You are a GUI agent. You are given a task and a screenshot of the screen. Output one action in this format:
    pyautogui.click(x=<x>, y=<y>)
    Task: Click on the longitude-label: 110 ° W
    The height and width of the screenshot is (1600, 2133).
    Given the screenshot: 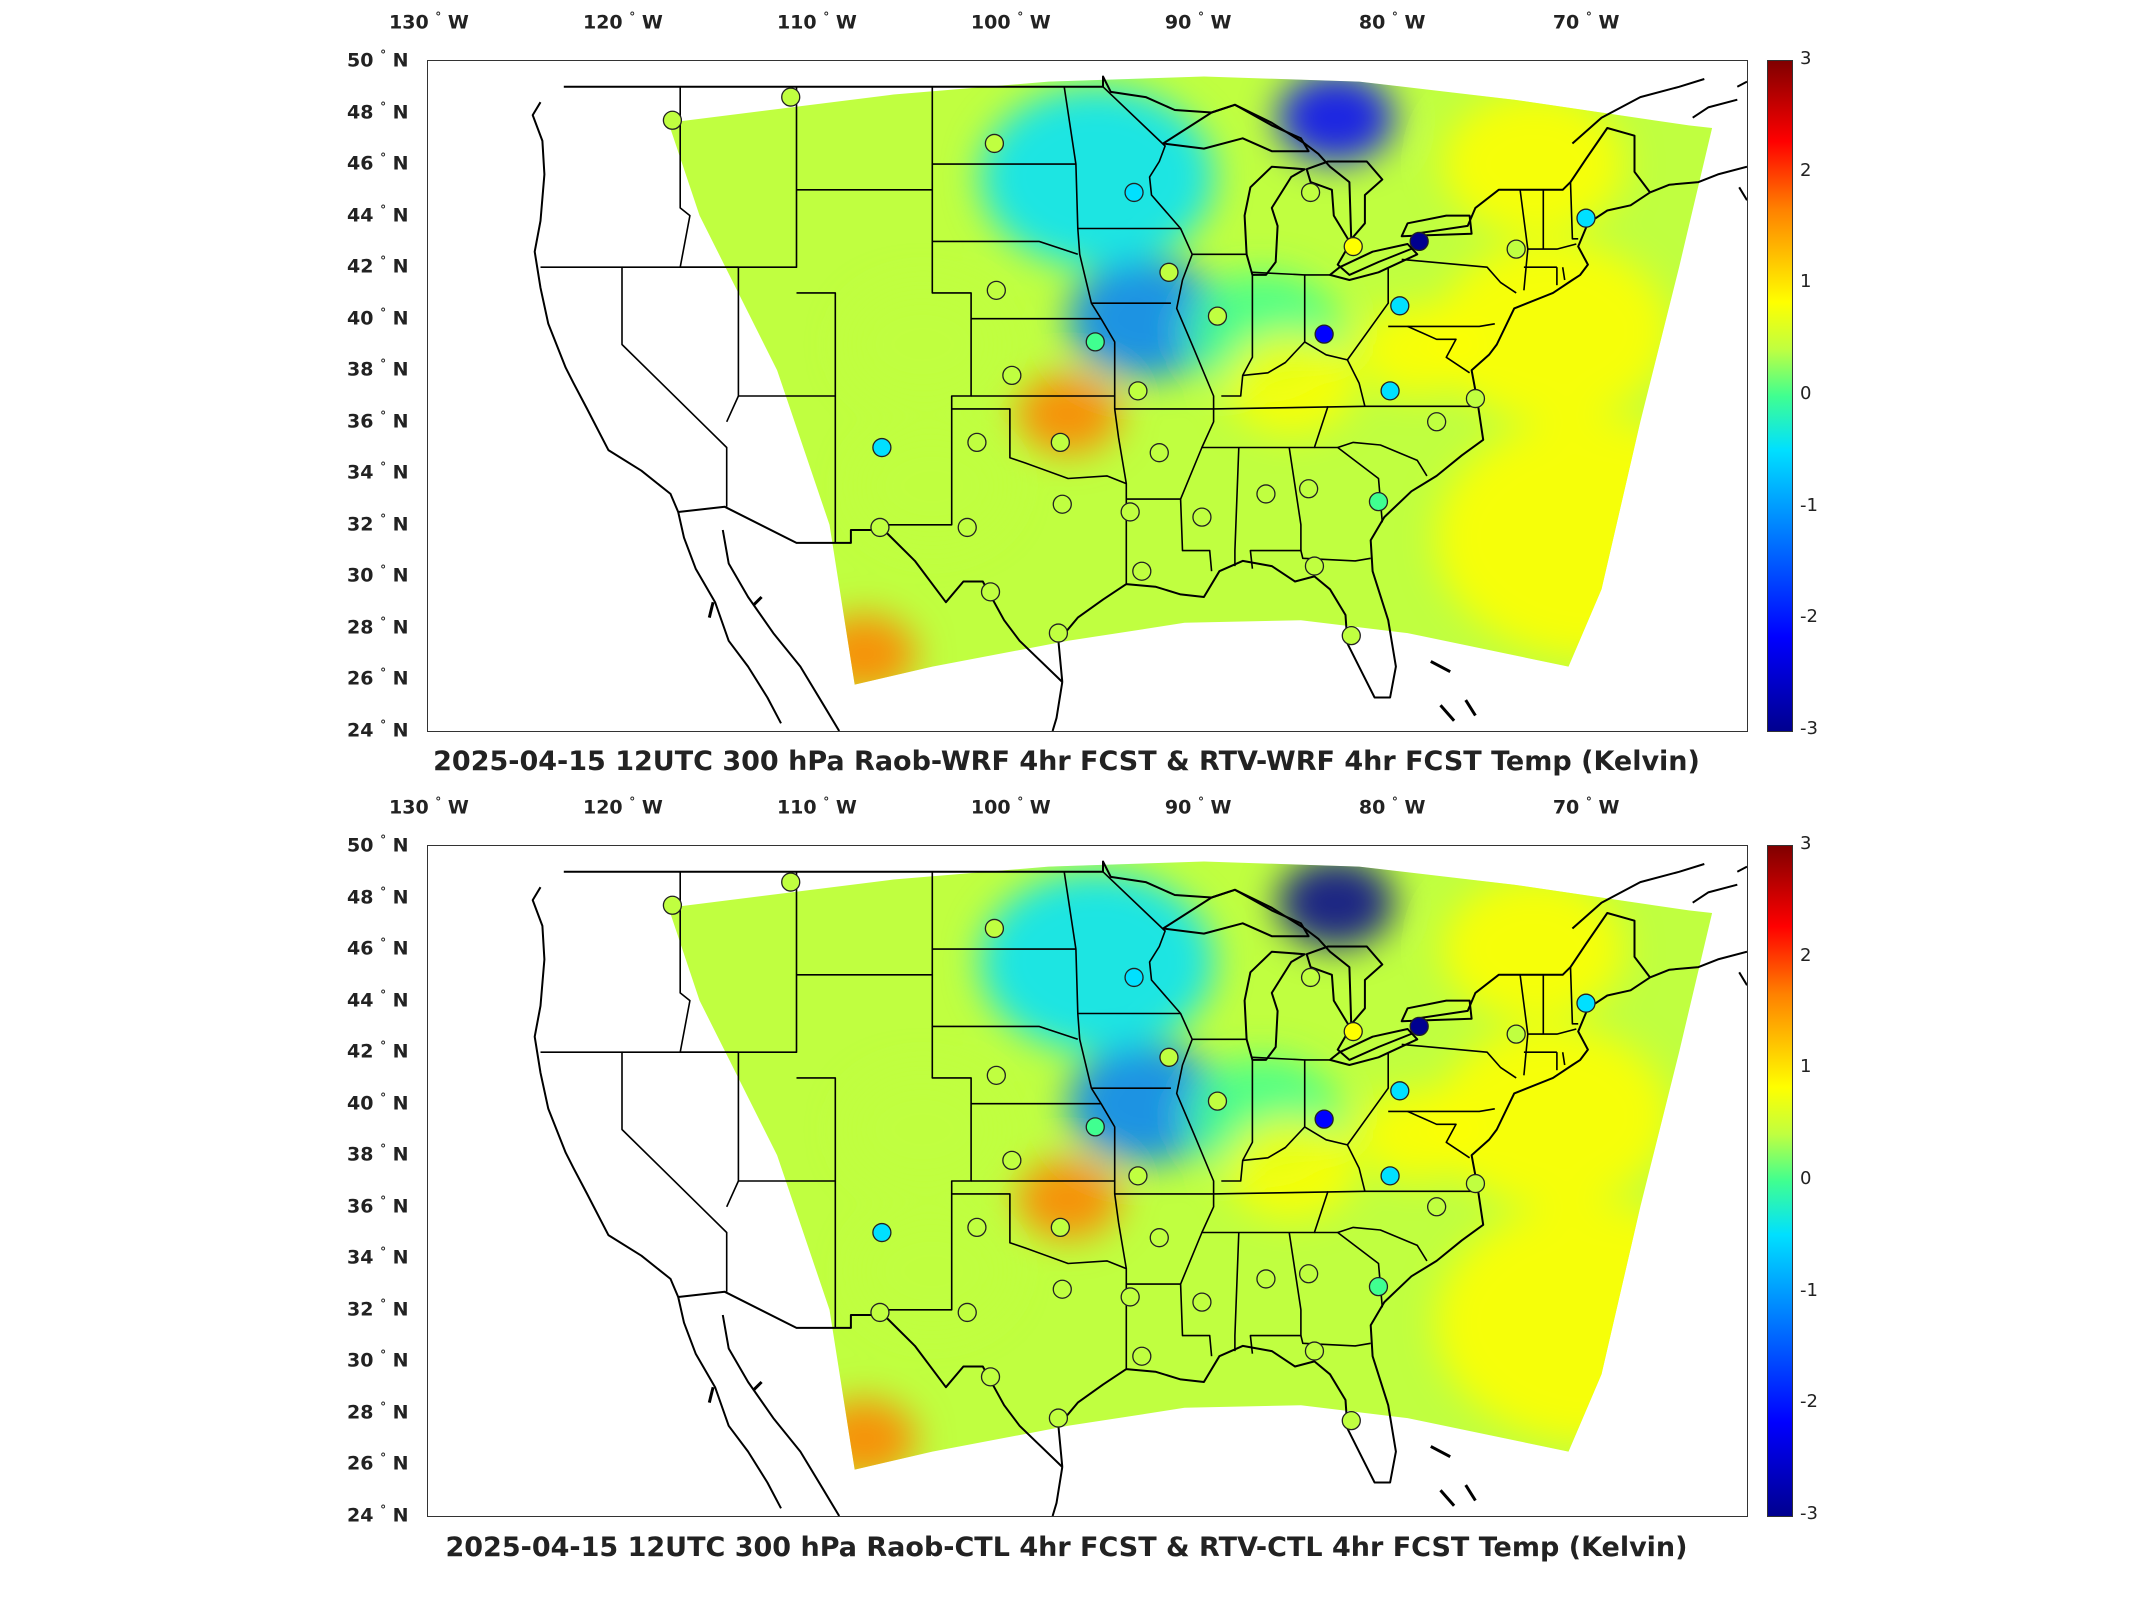 What is the action you would take?
    pyautogui.click(x=816, y=807)
    